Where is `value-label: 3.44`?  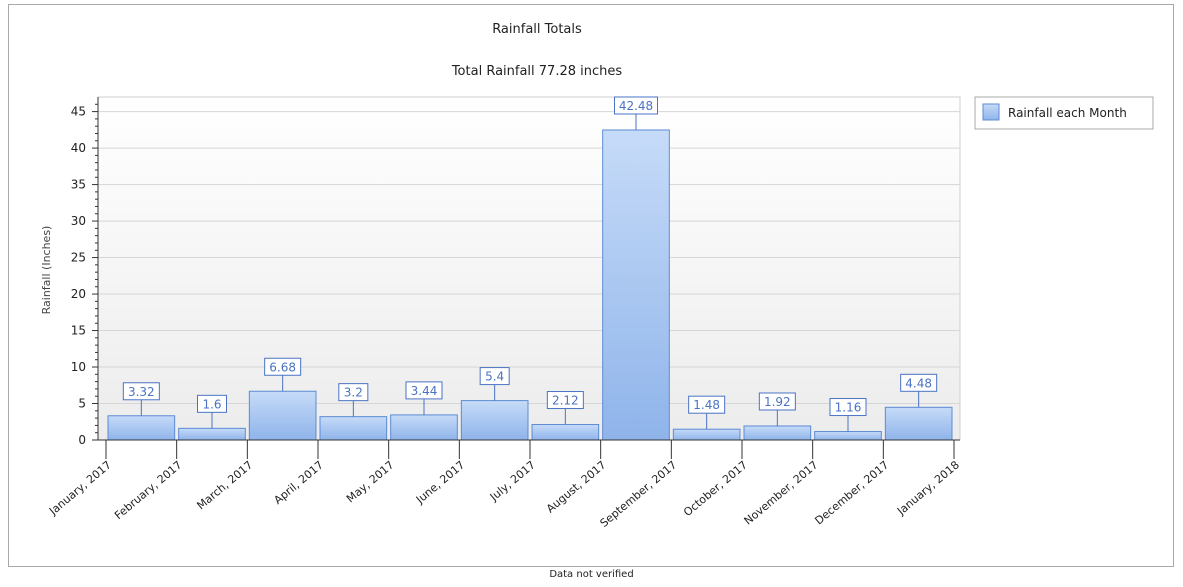
value-label: 3.44 is located at coordinates (424, 391).